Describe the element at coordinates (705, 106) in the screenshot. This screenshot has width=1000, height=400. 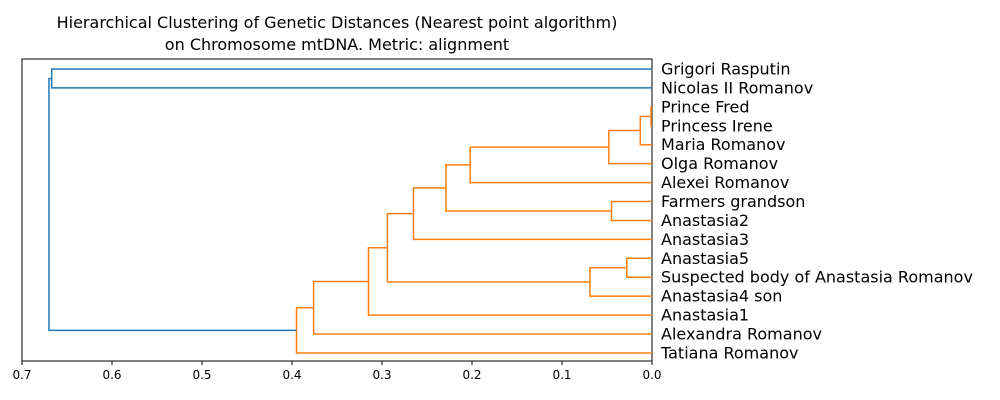
I see `leaf-label: Prince Fred` at that location.